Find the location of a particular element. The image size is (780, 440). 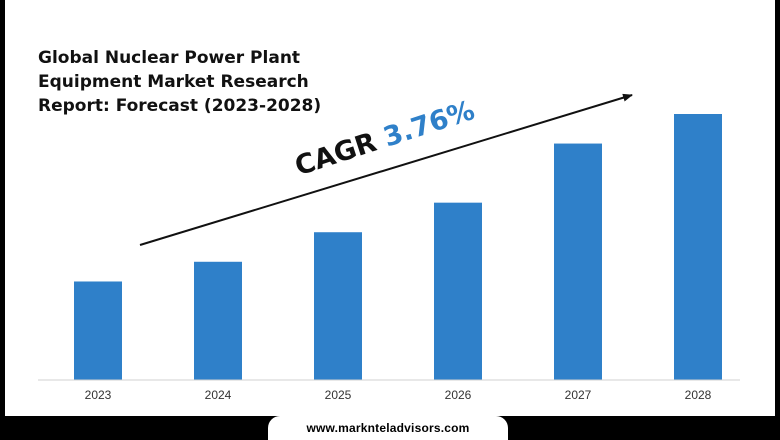

x-tick-label-2028: 2028 is located at coordinates (698, 395).